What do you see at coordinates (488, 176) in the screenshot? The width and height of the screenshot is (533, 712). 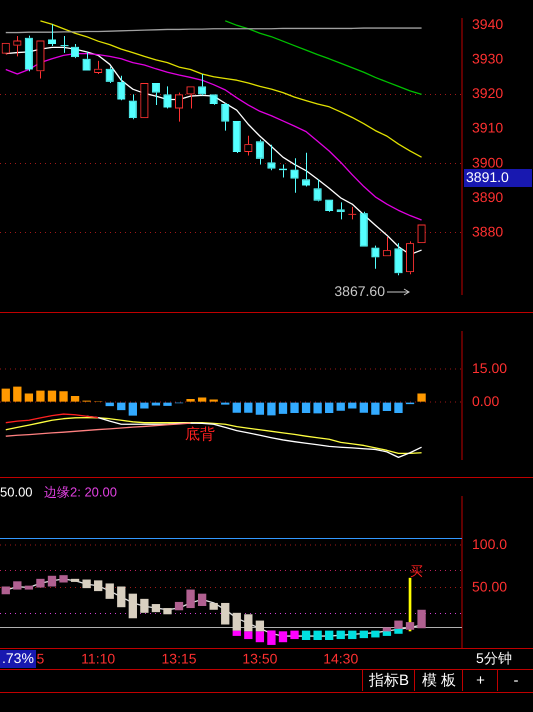 I see `text: 3891.0` at bounding box center [488, 176].